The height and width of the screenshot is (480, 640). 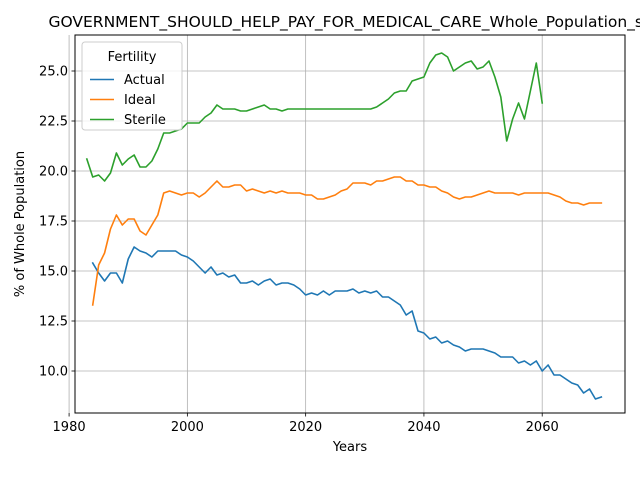 I want to click on legend: Fertility Actual Ideal Sterile, so click(x=132, y=86).